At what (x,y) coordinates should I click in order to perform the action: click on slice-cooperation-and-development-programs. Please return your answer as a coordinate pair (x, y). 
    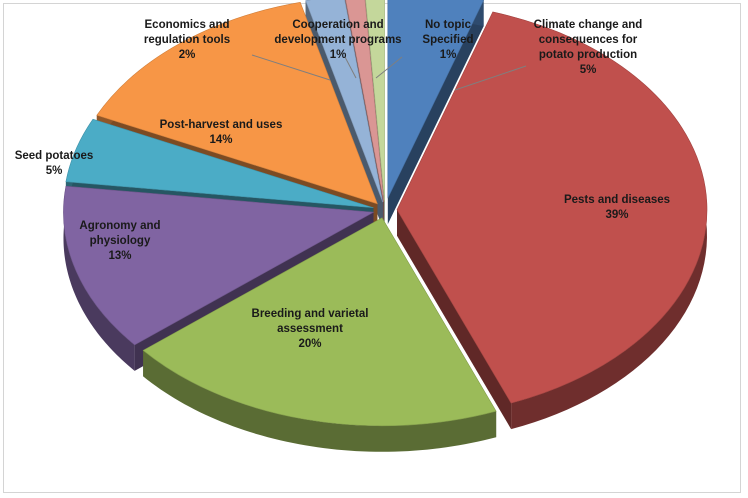
    Looking at the image, I should click on (365, 101).